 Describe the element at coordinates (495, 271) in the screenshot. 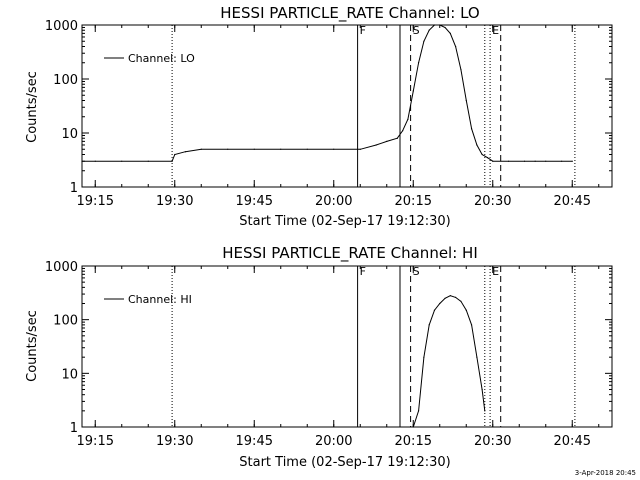

I see `hi-marker-label: E` at that location.